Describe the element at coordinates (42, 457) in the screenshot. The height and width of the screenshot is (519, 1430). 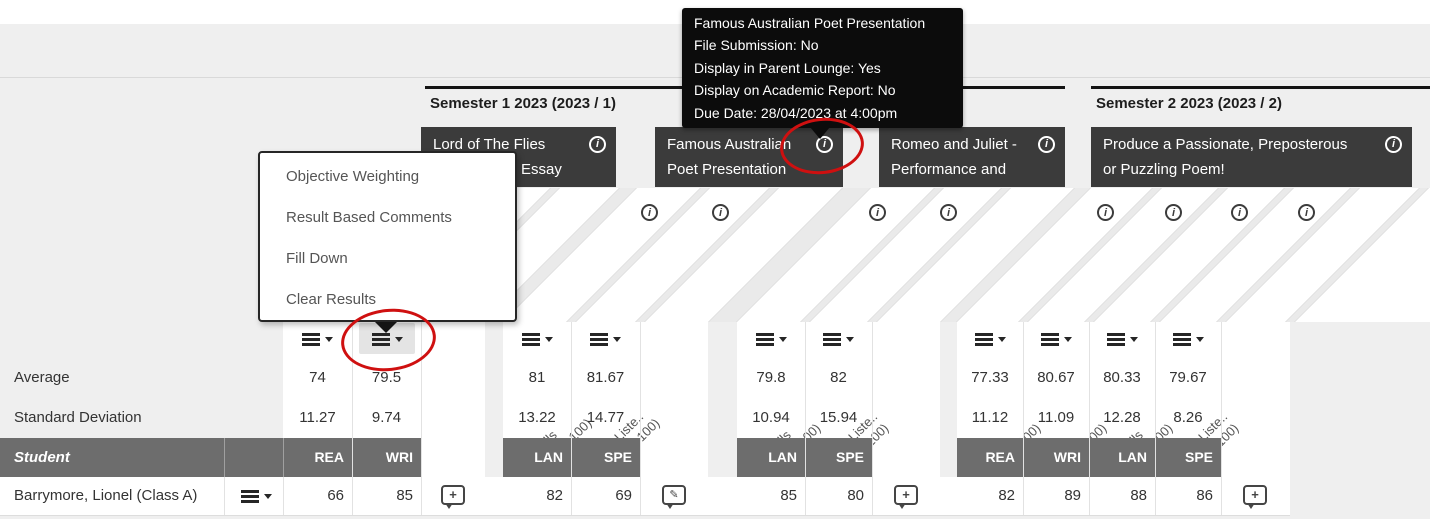
I see `student-column-header: Student` at that location.